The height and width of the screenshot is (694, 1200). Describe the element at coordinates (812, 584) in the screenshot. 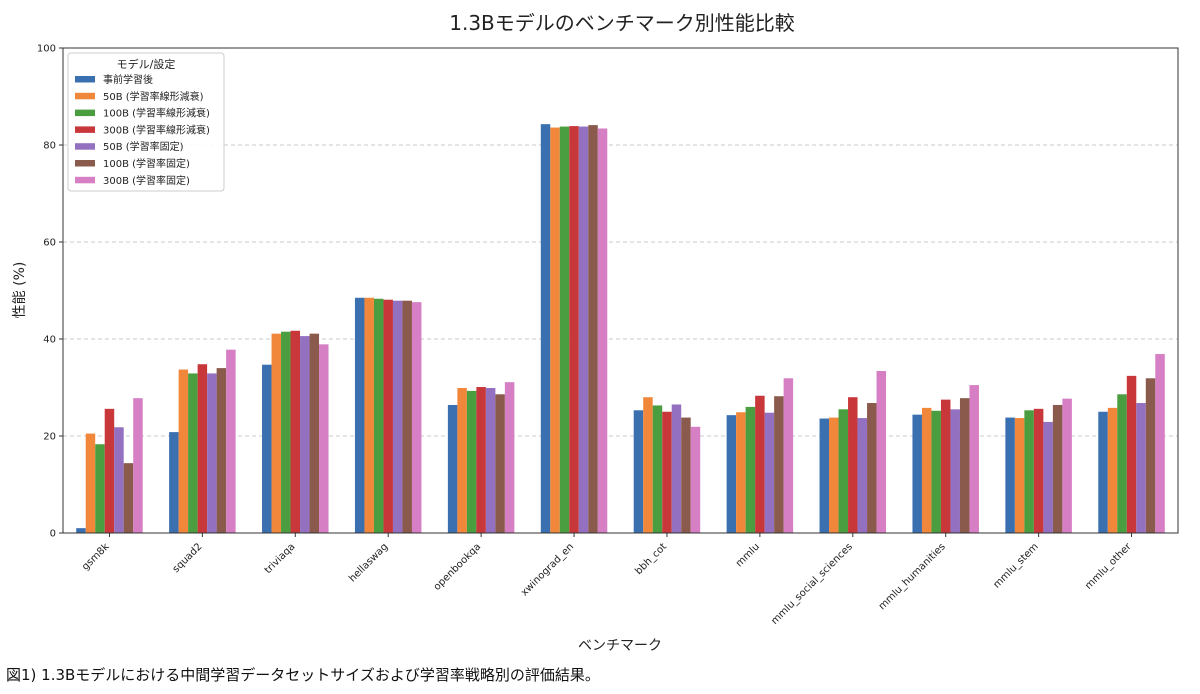

I see `x-tick-label: mmlu_social_sciences` at that location.